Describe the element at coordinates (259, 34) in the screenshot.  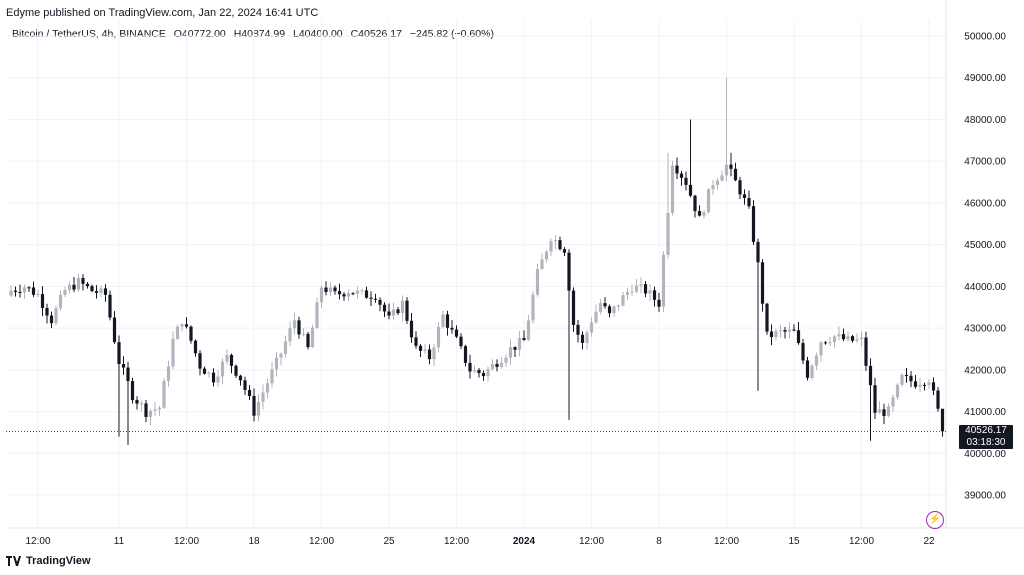
I see `ohlc-high: H40874.99` at that location.